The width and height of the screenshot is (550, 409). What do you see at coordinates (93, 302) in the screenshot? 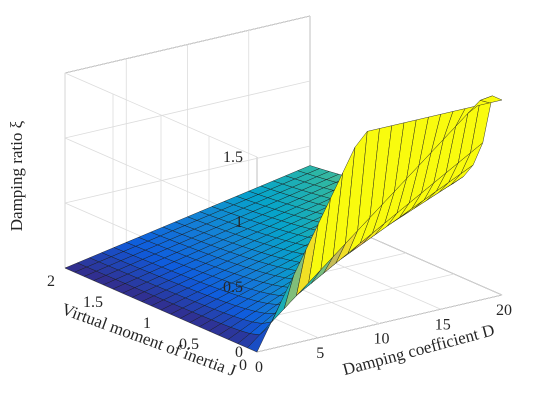
I see `y-tick-label: 1.5` at bounding box center [93, 302].